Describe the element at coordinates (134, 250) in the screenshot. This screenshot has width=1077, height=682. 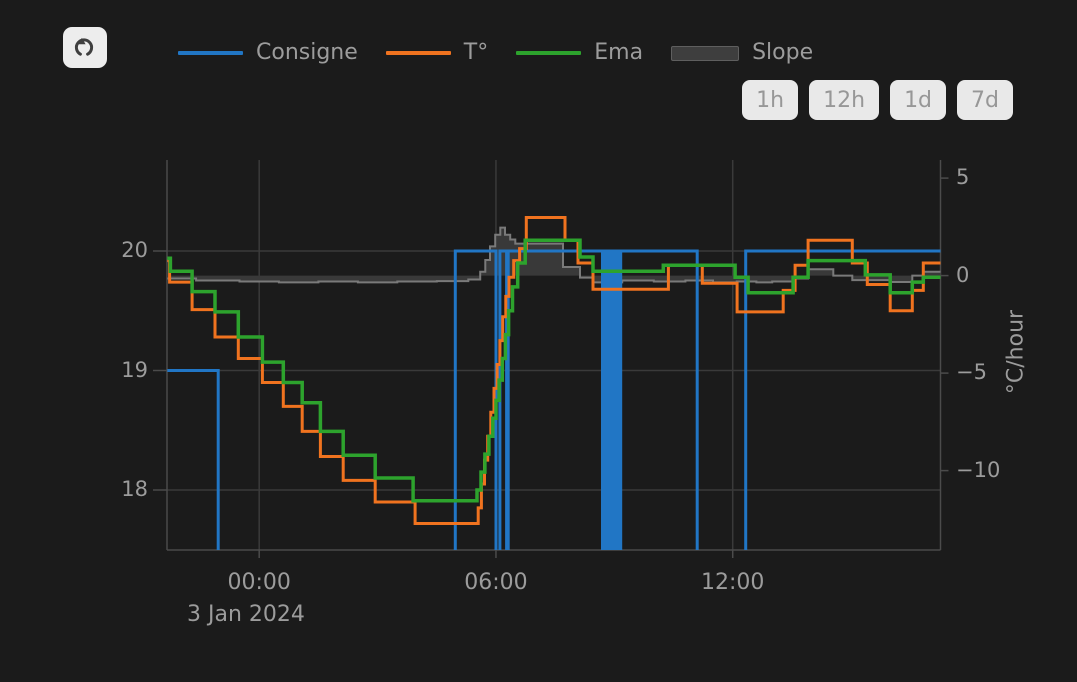
I see `y-left-tick-label: 20` at that location.